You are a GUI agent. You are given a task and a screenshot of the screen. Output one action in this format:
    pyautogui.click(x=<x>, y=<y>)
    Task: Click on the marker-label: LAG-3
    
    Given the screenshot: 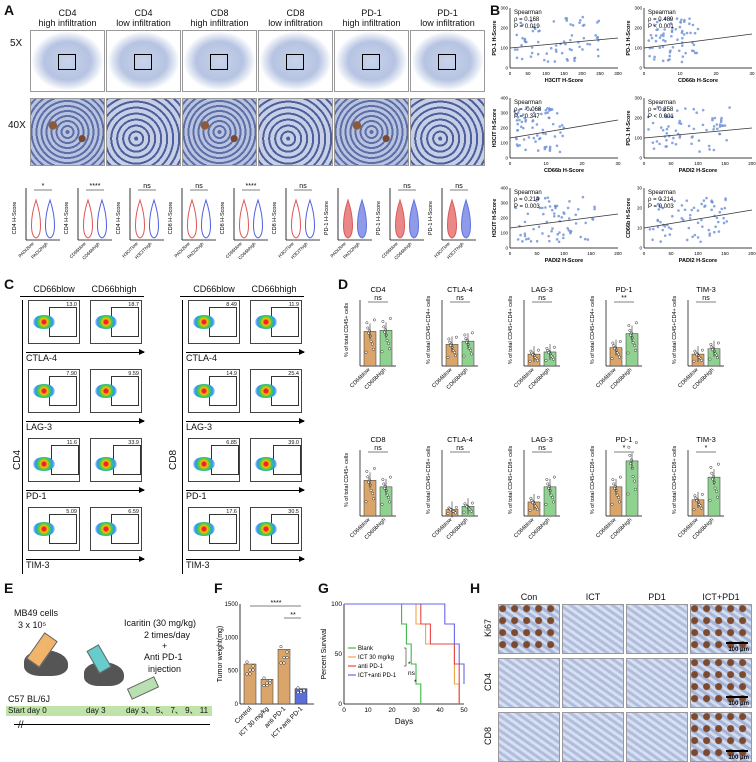 What is the action you would take?
    pyautogui.click(x=39, y=427)
    